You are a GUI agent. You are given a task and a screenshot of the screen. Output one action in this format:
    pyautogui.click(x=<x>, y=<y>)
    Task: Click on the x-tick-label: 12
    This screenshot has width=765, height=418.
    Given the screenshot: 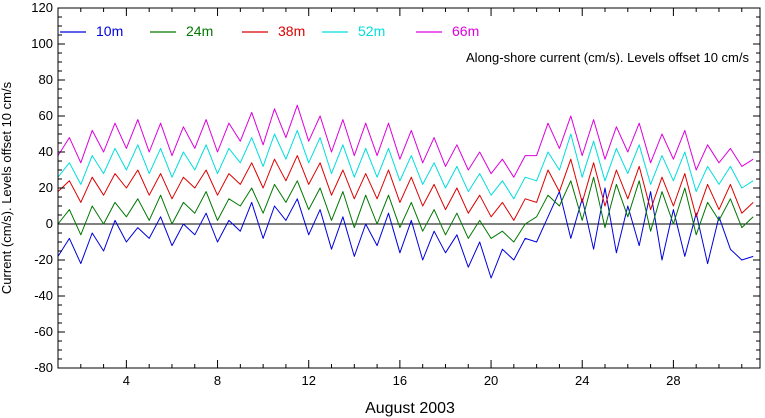 What is the action you would take?
    pyautogui.click(x=308, y=380)
    